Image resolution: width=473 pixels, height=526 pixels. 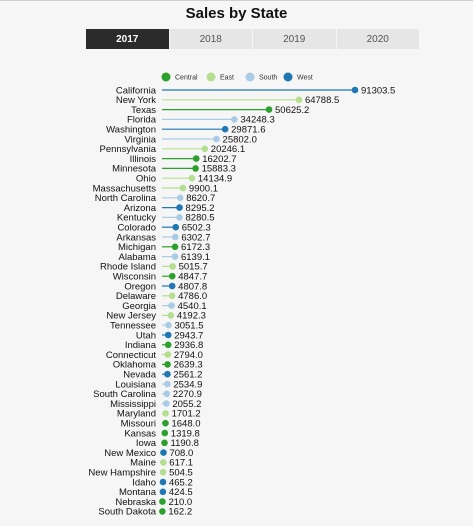 What do you see at coordinates (186, 414) in the screenshot?
I see `value-label-maryland: 1701.2` at bounding box center [186, 414].